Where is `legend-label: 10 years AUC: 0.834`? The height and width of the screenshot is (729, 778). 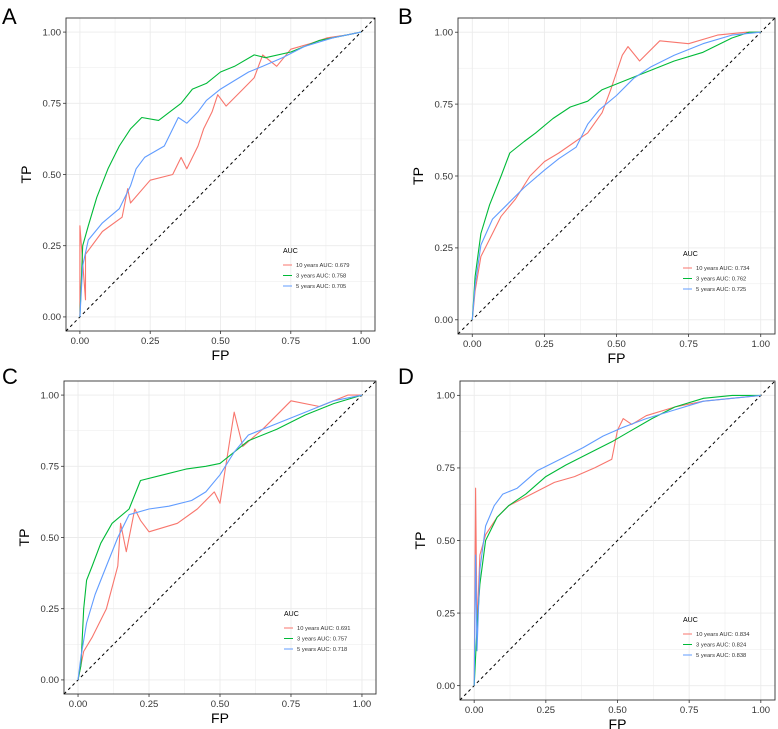
legend-label: 10 years AUC: 0.834 is located at coordinates (723, 635).